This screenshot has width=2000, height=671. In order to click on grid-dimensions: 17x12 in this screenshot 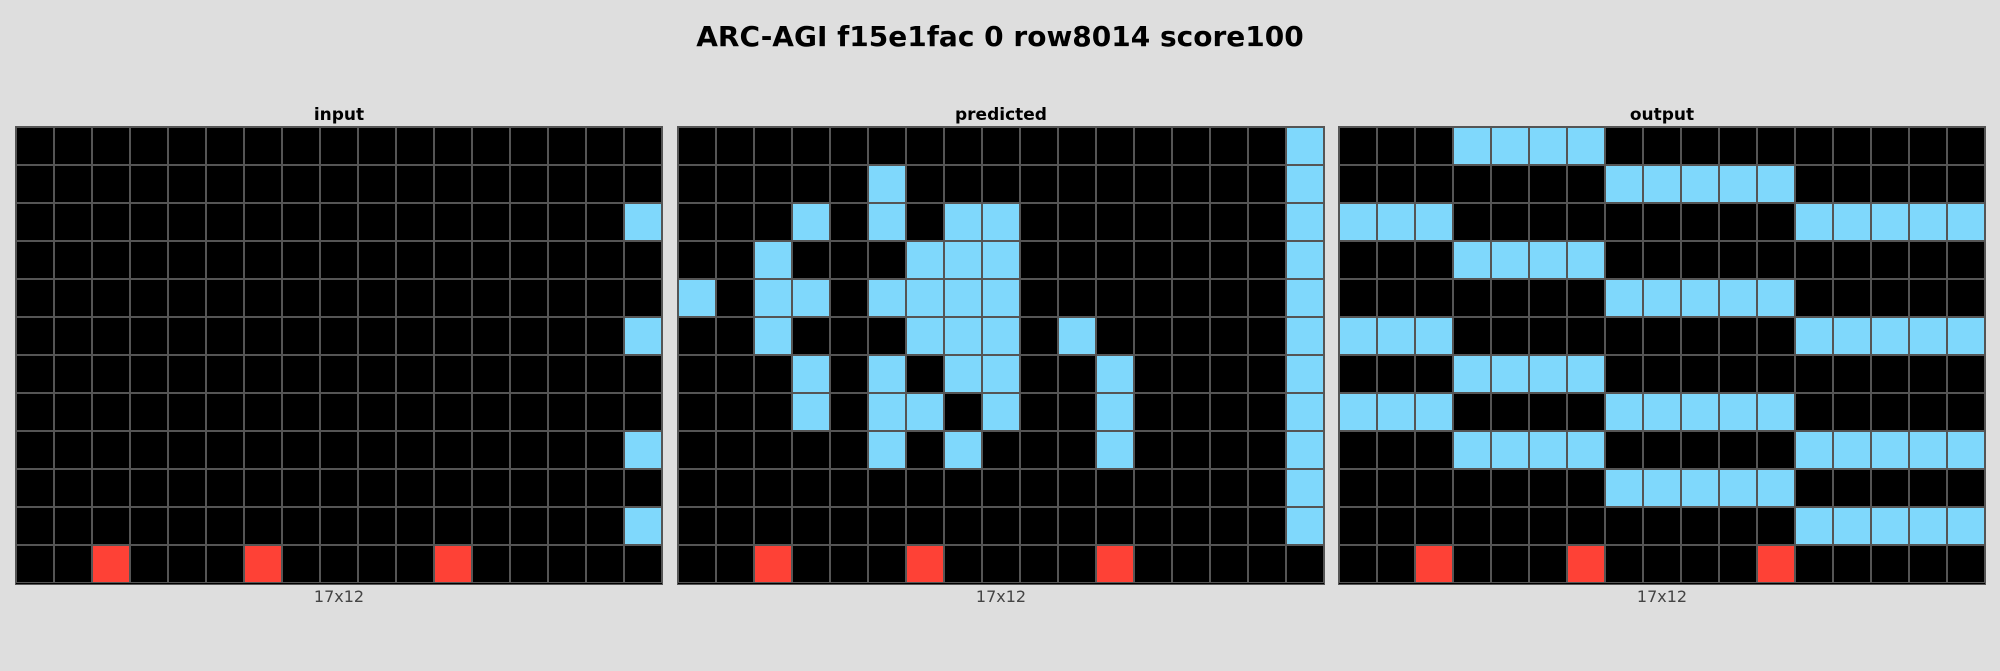, I will do `click(1001, 596)`.